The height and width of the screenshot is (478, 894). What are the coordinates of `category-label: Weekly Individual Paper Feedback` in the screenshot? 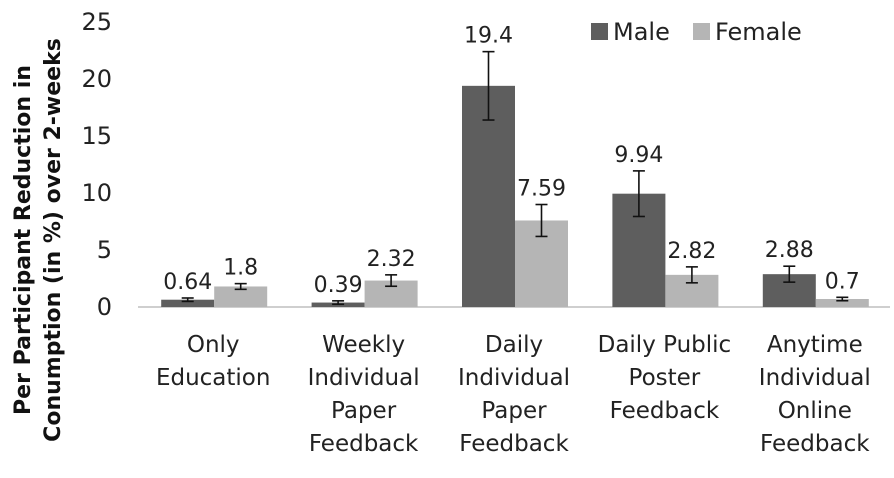 It's located at (364, 394).